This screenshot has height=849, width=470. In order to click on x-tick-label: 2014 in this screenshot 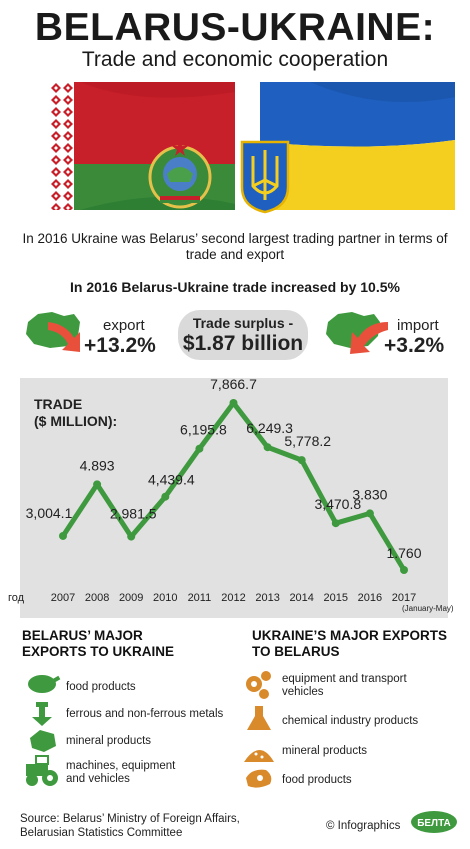, I will do `click(301, 598)`.